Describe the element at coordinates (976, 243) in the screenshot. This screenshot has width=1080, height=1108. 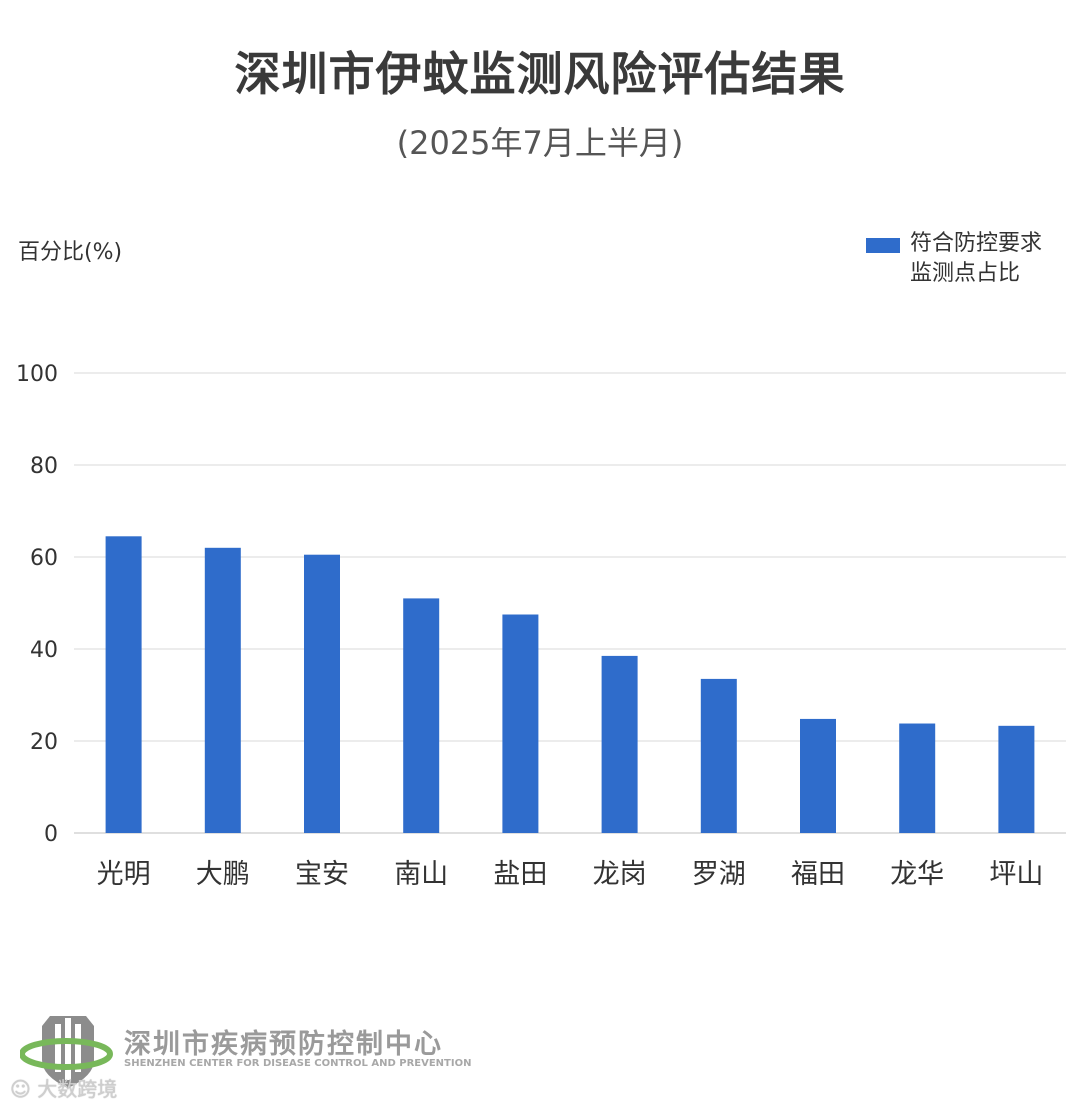
I see `legend-label-line-1: 符合防控要求` at that location.